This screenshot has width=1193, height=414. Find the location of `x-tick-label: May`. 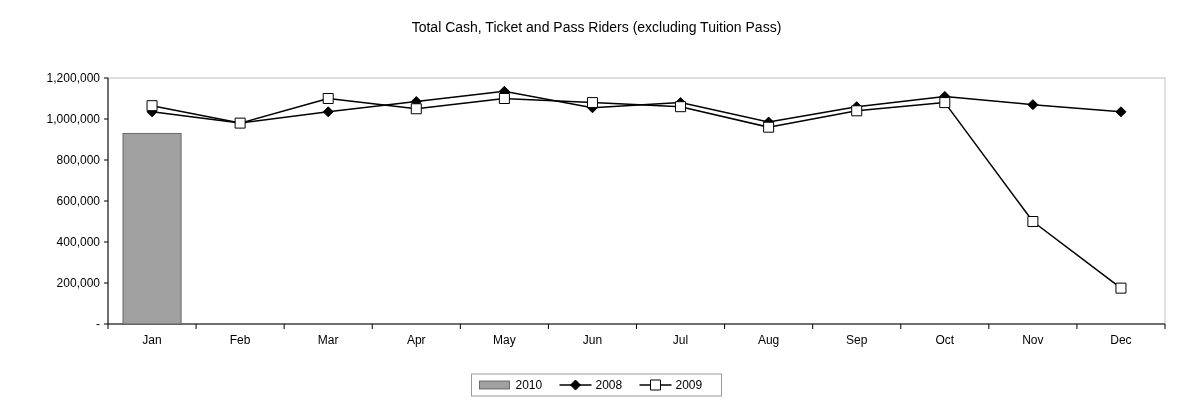

x-tick-label: May is located at coordinates (504, 340).